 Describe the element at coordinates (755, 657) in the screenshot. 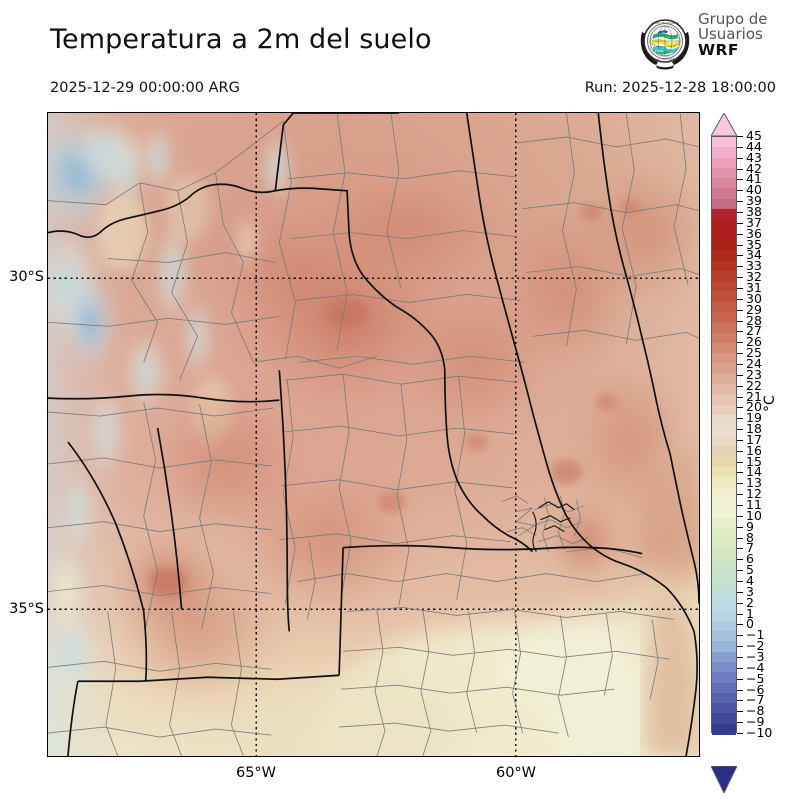

I see `colorbar-tick-label: −3` at that location.